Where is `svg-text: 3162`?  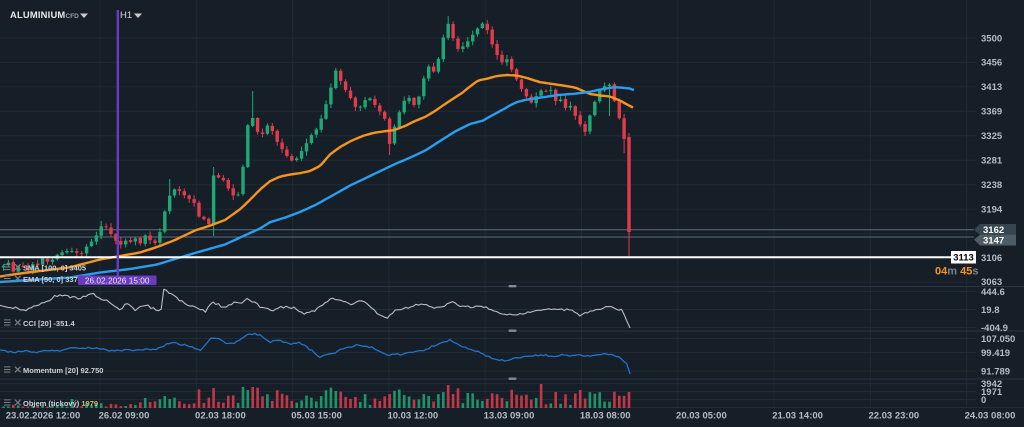
svg-text: 3162 is located at coordinates (993, 230).